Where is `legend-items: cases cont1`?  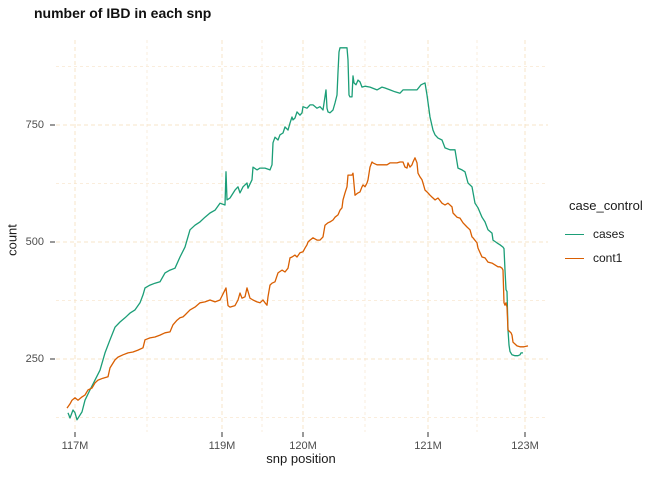
legend-items: cases cont1 is located at coordinates (594, 246).